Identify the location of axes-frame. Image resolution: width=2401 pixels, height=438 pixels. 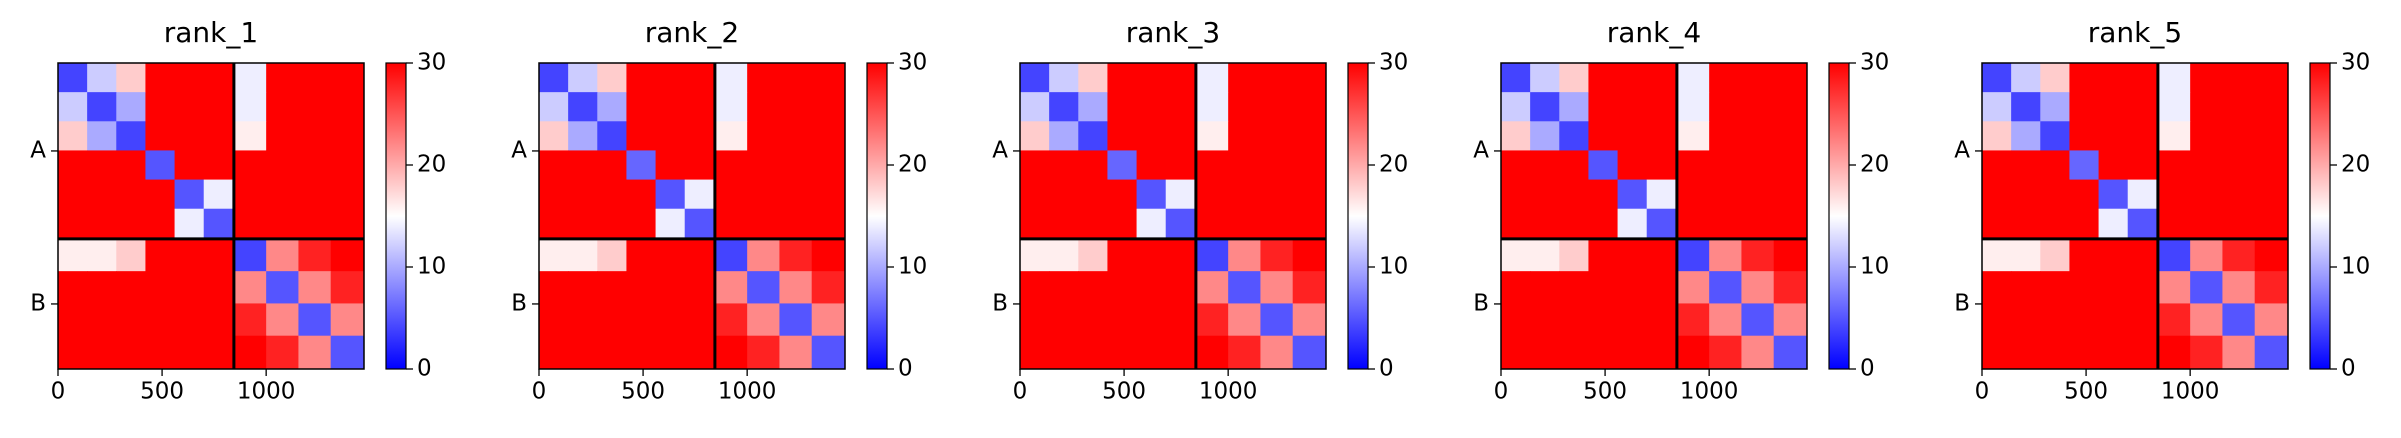
(211, 216).